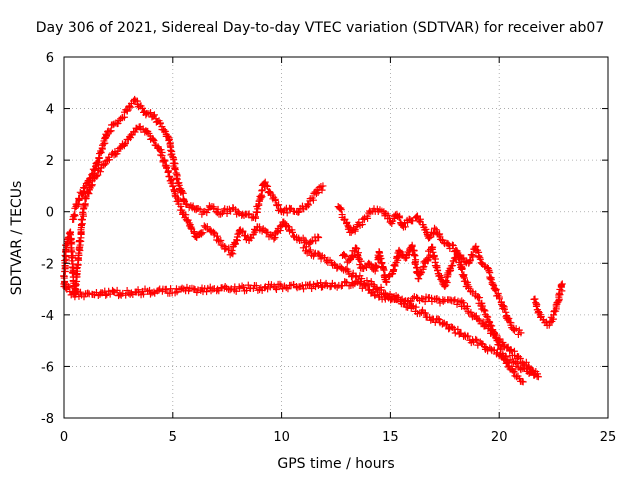  Describe the element at coordinates (47, 316) in the screenshot. I see `y-tick-label: -4` at that location.